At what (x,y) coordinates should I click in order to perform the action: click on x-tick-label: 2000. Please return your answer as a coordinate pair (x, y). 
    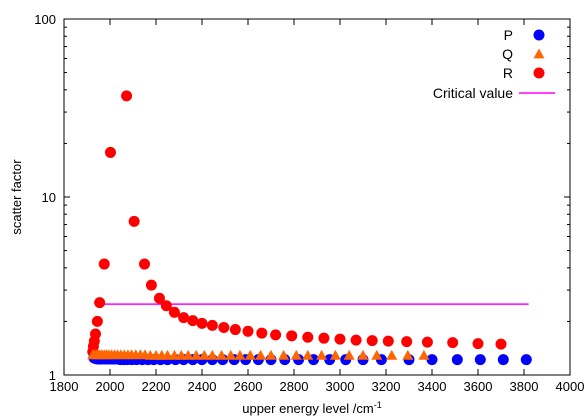
    Looking at the image, I should click on (110, 386).